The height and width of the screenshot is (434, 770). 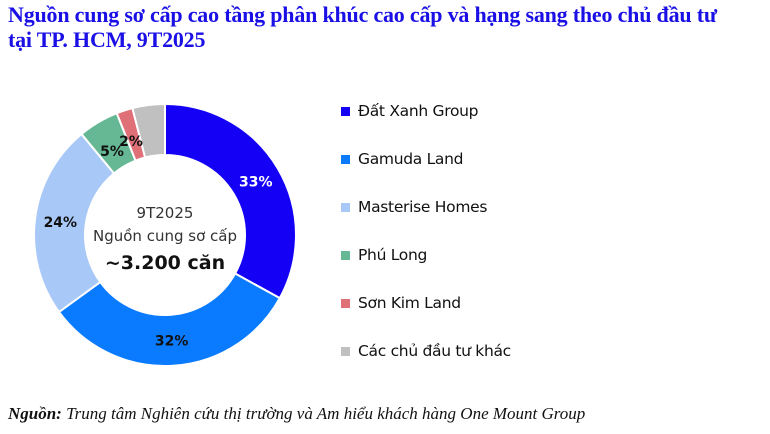 I want to click on legend-label: Đất Xanh Group, so click(x=418, y=111).